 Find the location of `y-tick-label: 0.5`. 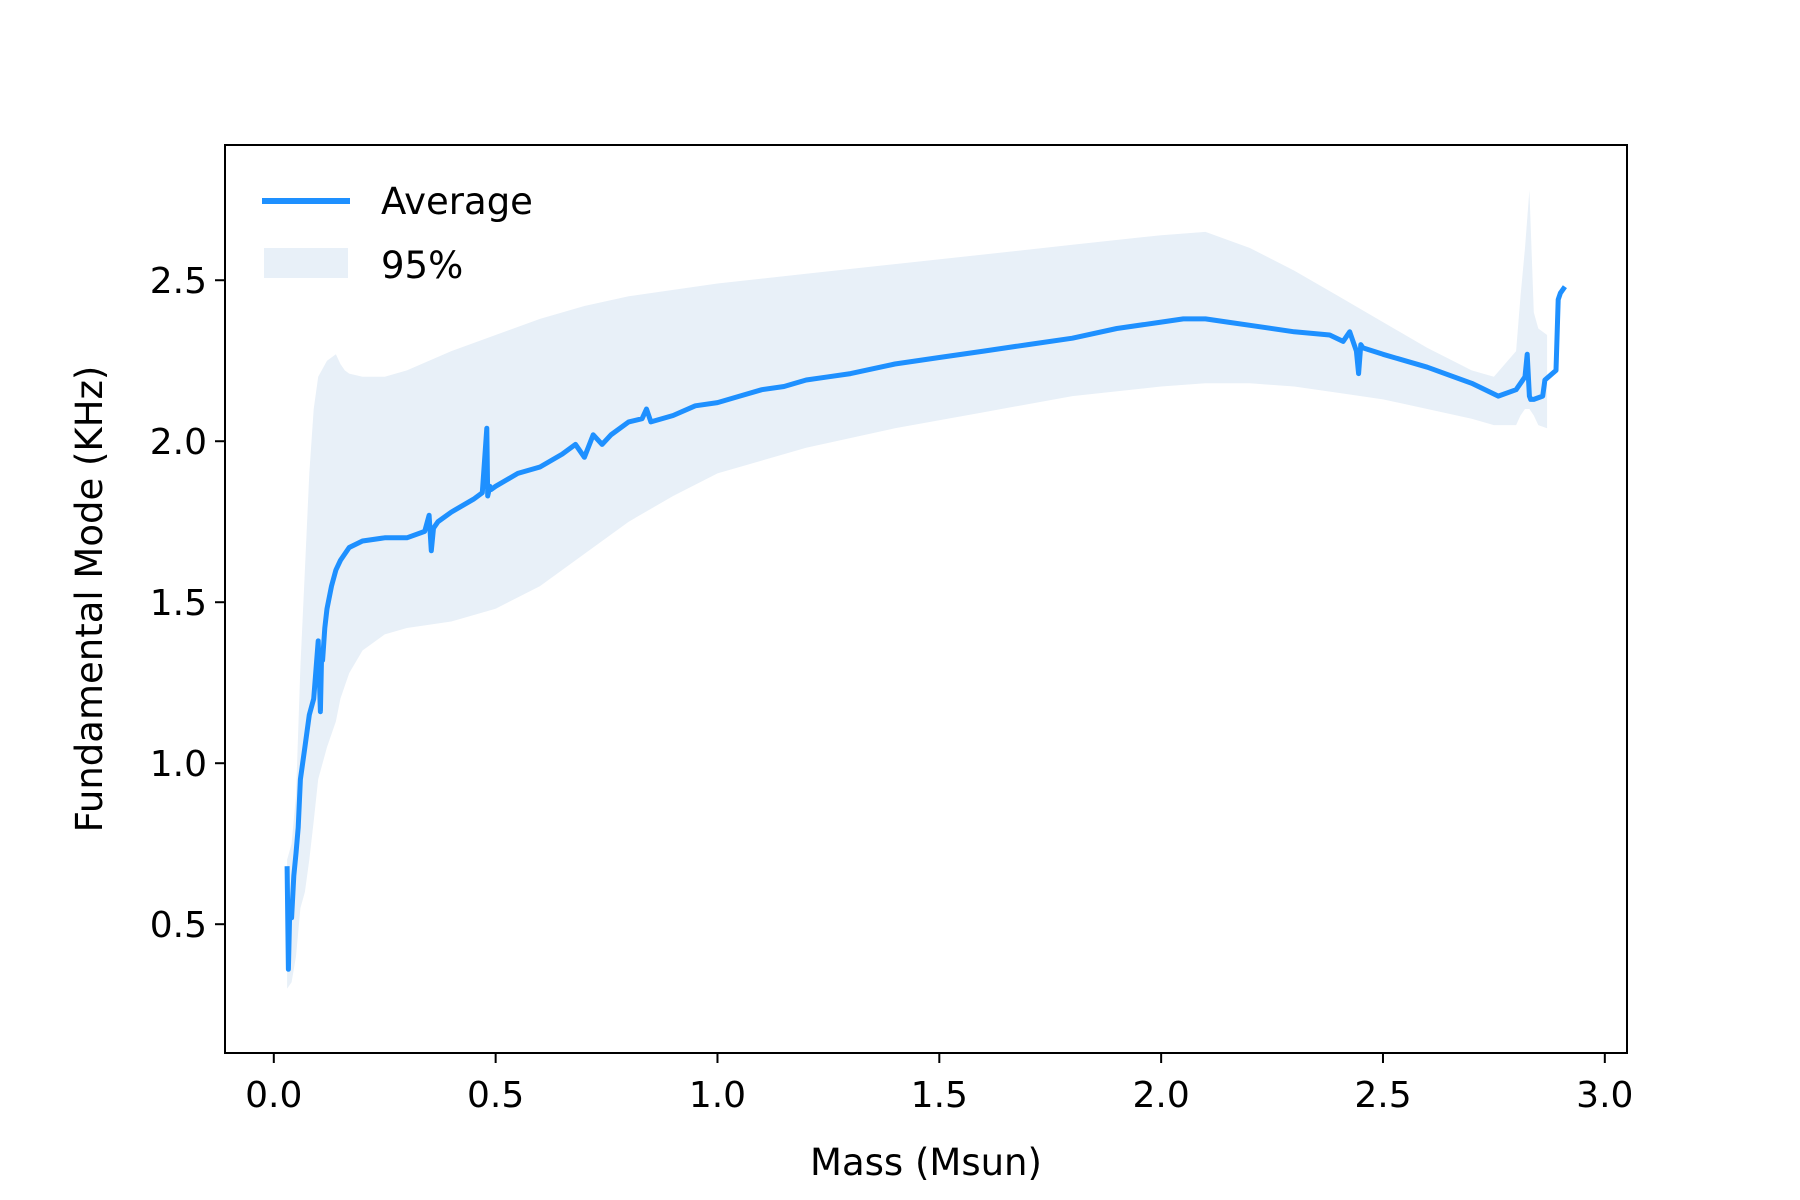

y-tick-label: 0.5 is located at coordinates (178, 925).